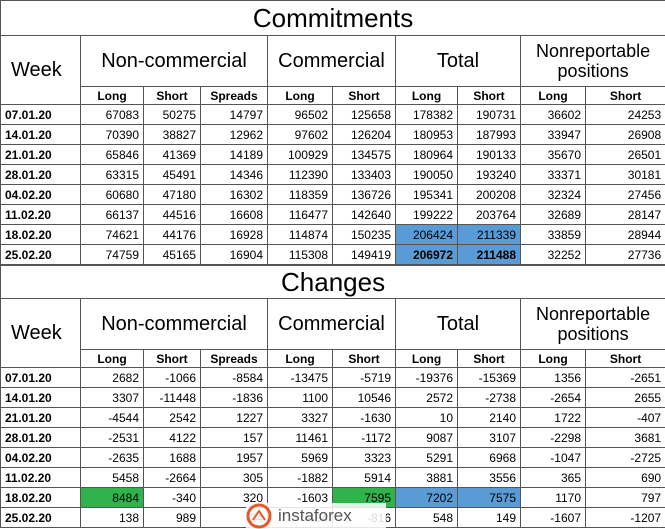 The image size is (665, 529). Describe the element at coordinates (426, 214) in the screenshot. I see `value-cell: 199222` at that location.